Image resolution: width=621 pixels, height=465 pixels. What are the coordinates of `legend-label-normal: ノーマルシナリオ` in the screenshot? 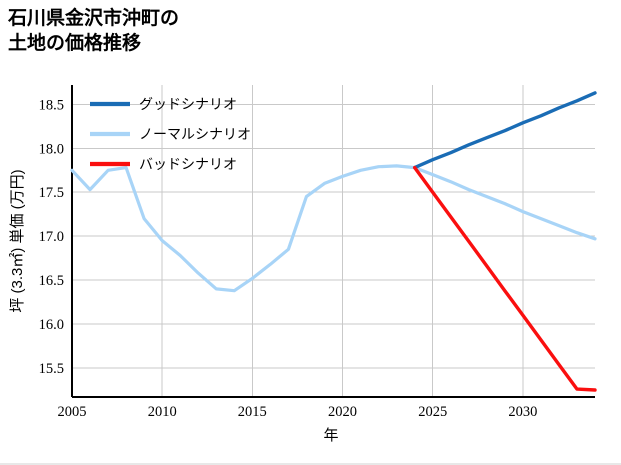 It's located at (195, 134).